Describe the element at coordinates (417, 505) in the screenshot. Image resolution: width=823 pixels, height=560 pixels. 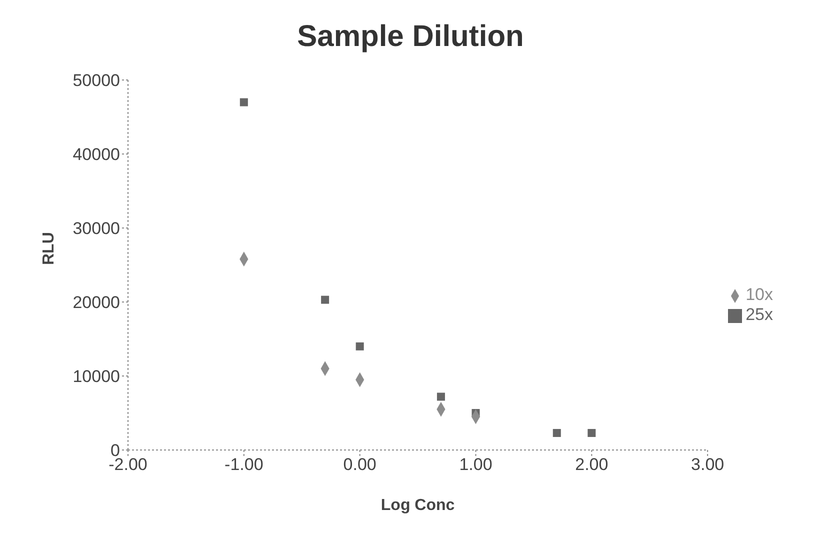
I see `x-axis-title: Log Conc` at that location.